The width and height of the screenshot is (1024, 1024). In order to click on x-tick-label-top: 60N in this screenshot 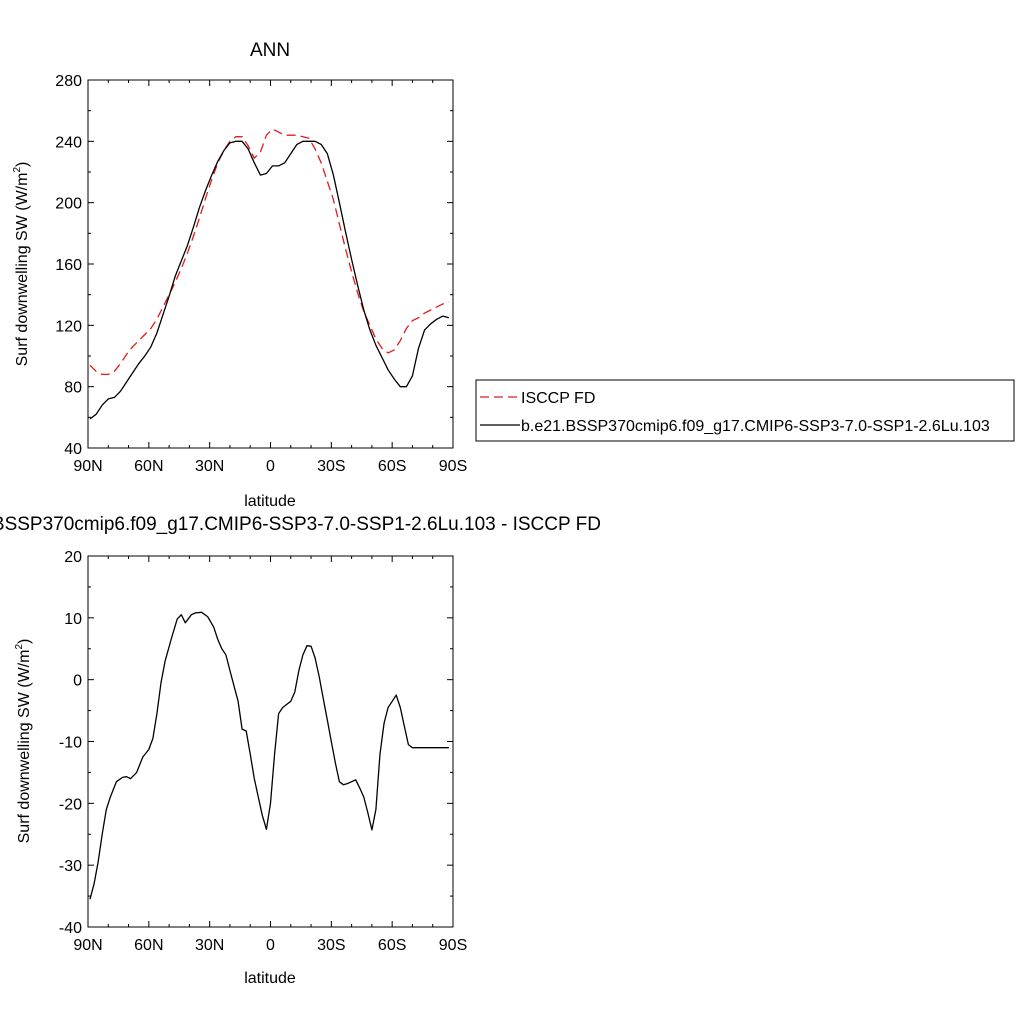, I will do `click(148, 466)`.